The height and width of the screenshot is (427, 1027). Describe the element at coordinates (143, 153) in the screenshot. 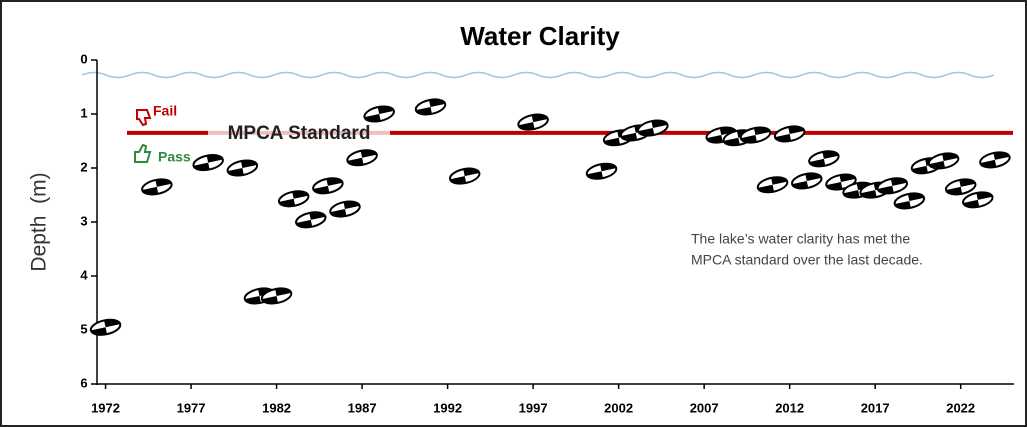

I see `pass-icon` at that location.